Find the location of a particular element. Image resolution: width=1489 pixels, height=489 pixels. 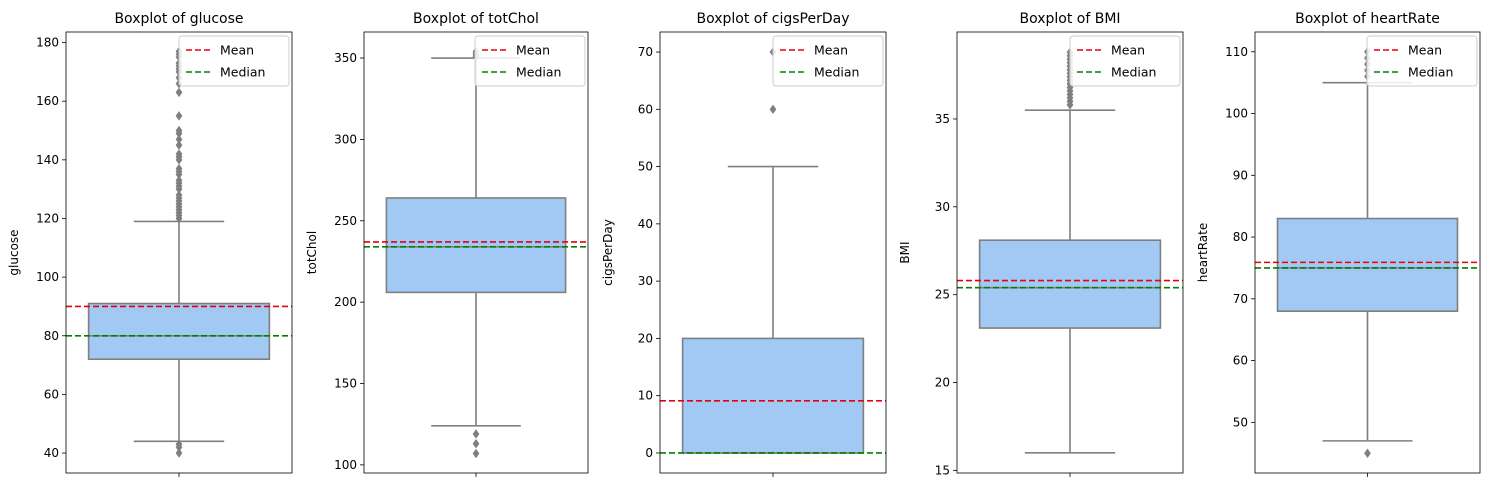

panel-title: Boxplot of glucose is located at coordinates (178, 19).